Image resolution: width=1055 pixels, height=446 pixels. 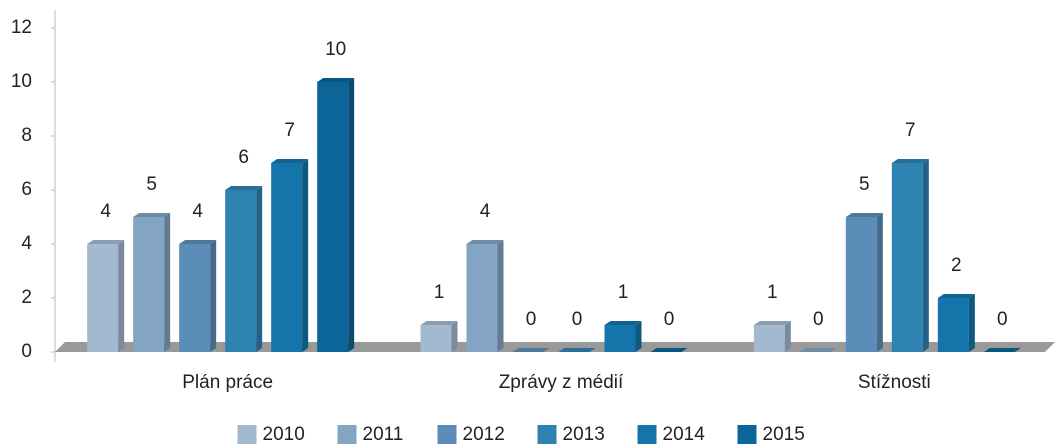 What do you see at coordinates (784, 434) in the screenshot?
I see `legend-label: 2015` at bounding box center [784, 434].